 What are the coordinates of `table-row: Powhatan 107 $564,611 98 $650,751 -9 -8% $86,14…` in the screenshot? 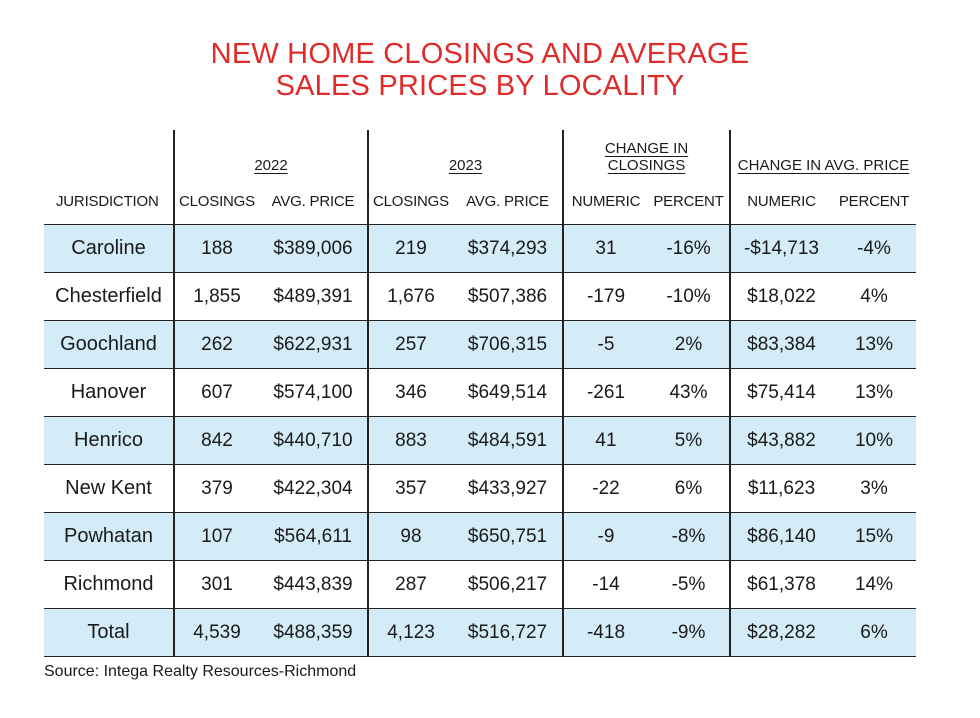 It's located at (480, 536).